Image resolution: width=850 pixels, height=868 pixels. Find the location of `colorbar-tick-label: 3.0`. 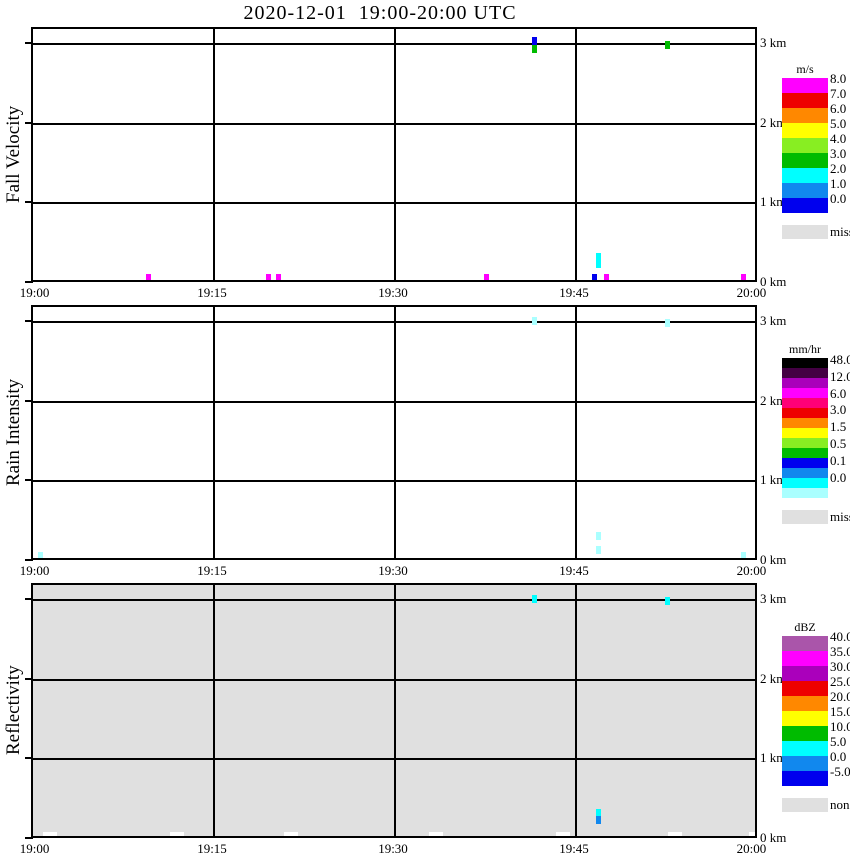

colorbar-tick-label: 3.0 is located at coordinates (838, 410).